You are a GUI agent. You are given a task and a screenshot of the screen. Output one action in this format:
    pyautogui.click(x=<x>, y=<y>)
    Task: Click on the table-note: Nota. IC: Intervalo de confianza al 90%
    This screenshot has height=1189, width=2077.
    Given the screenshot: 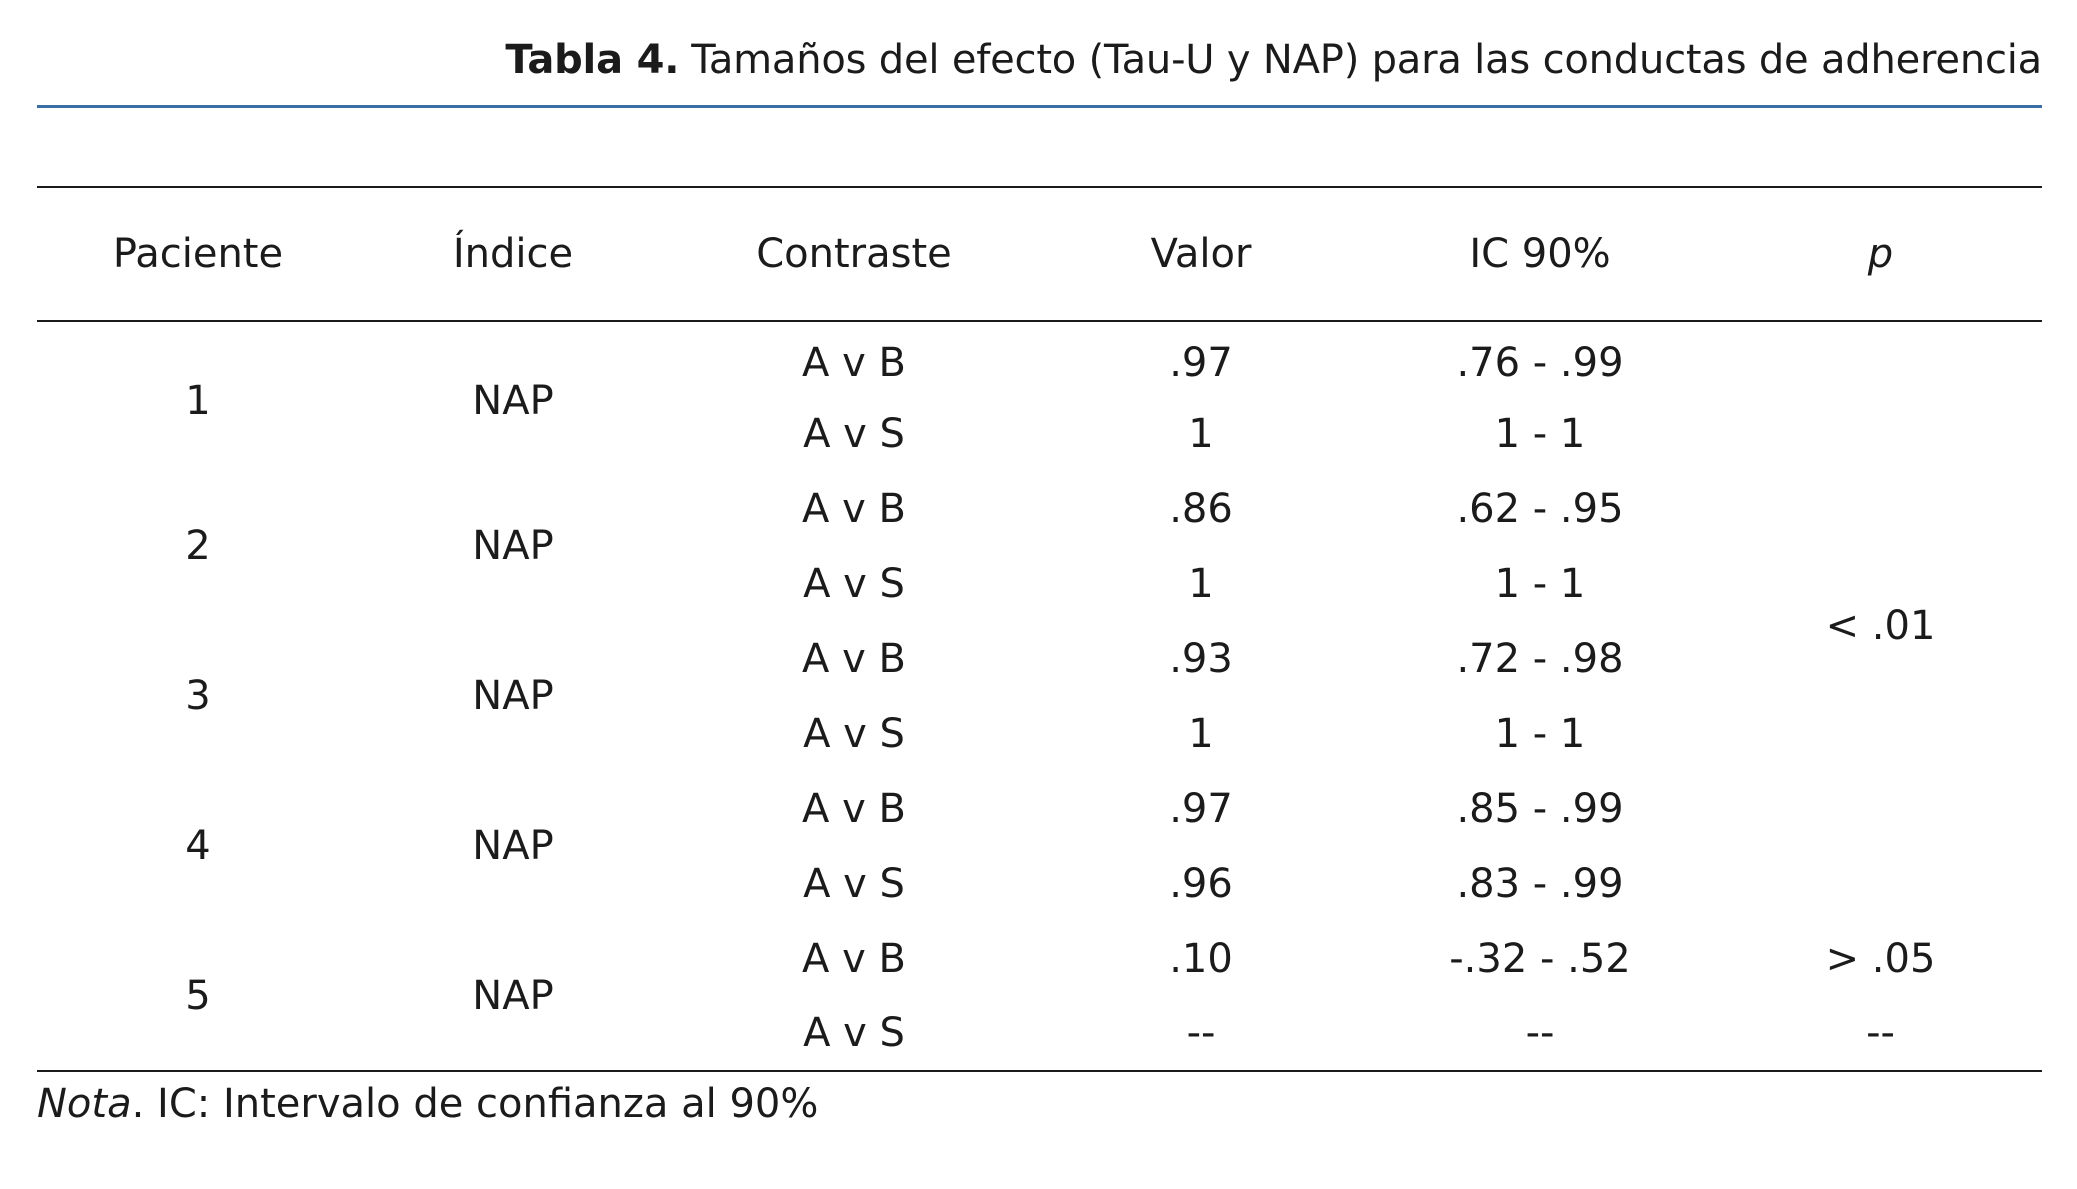 What is the action you would take?
    pyautogui.click(x=427, y=1104)
    